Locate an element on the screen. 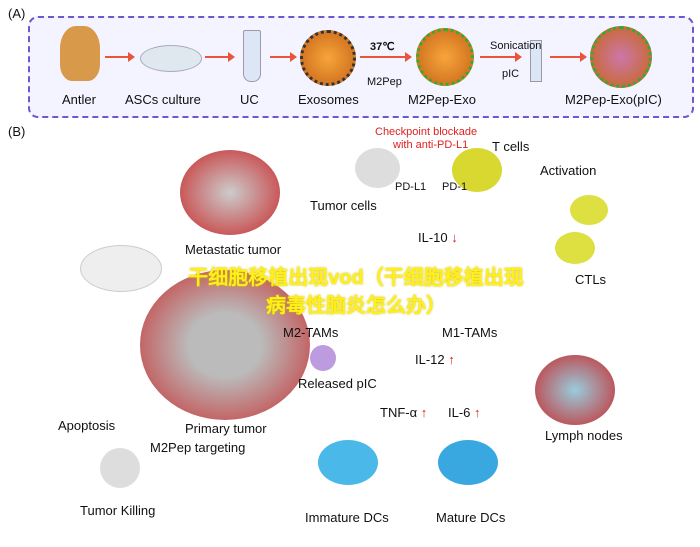 The height and width of the screenshot is (547, 700). primary-tumor-label: Primary tumor is located at coordinates (226, 428).